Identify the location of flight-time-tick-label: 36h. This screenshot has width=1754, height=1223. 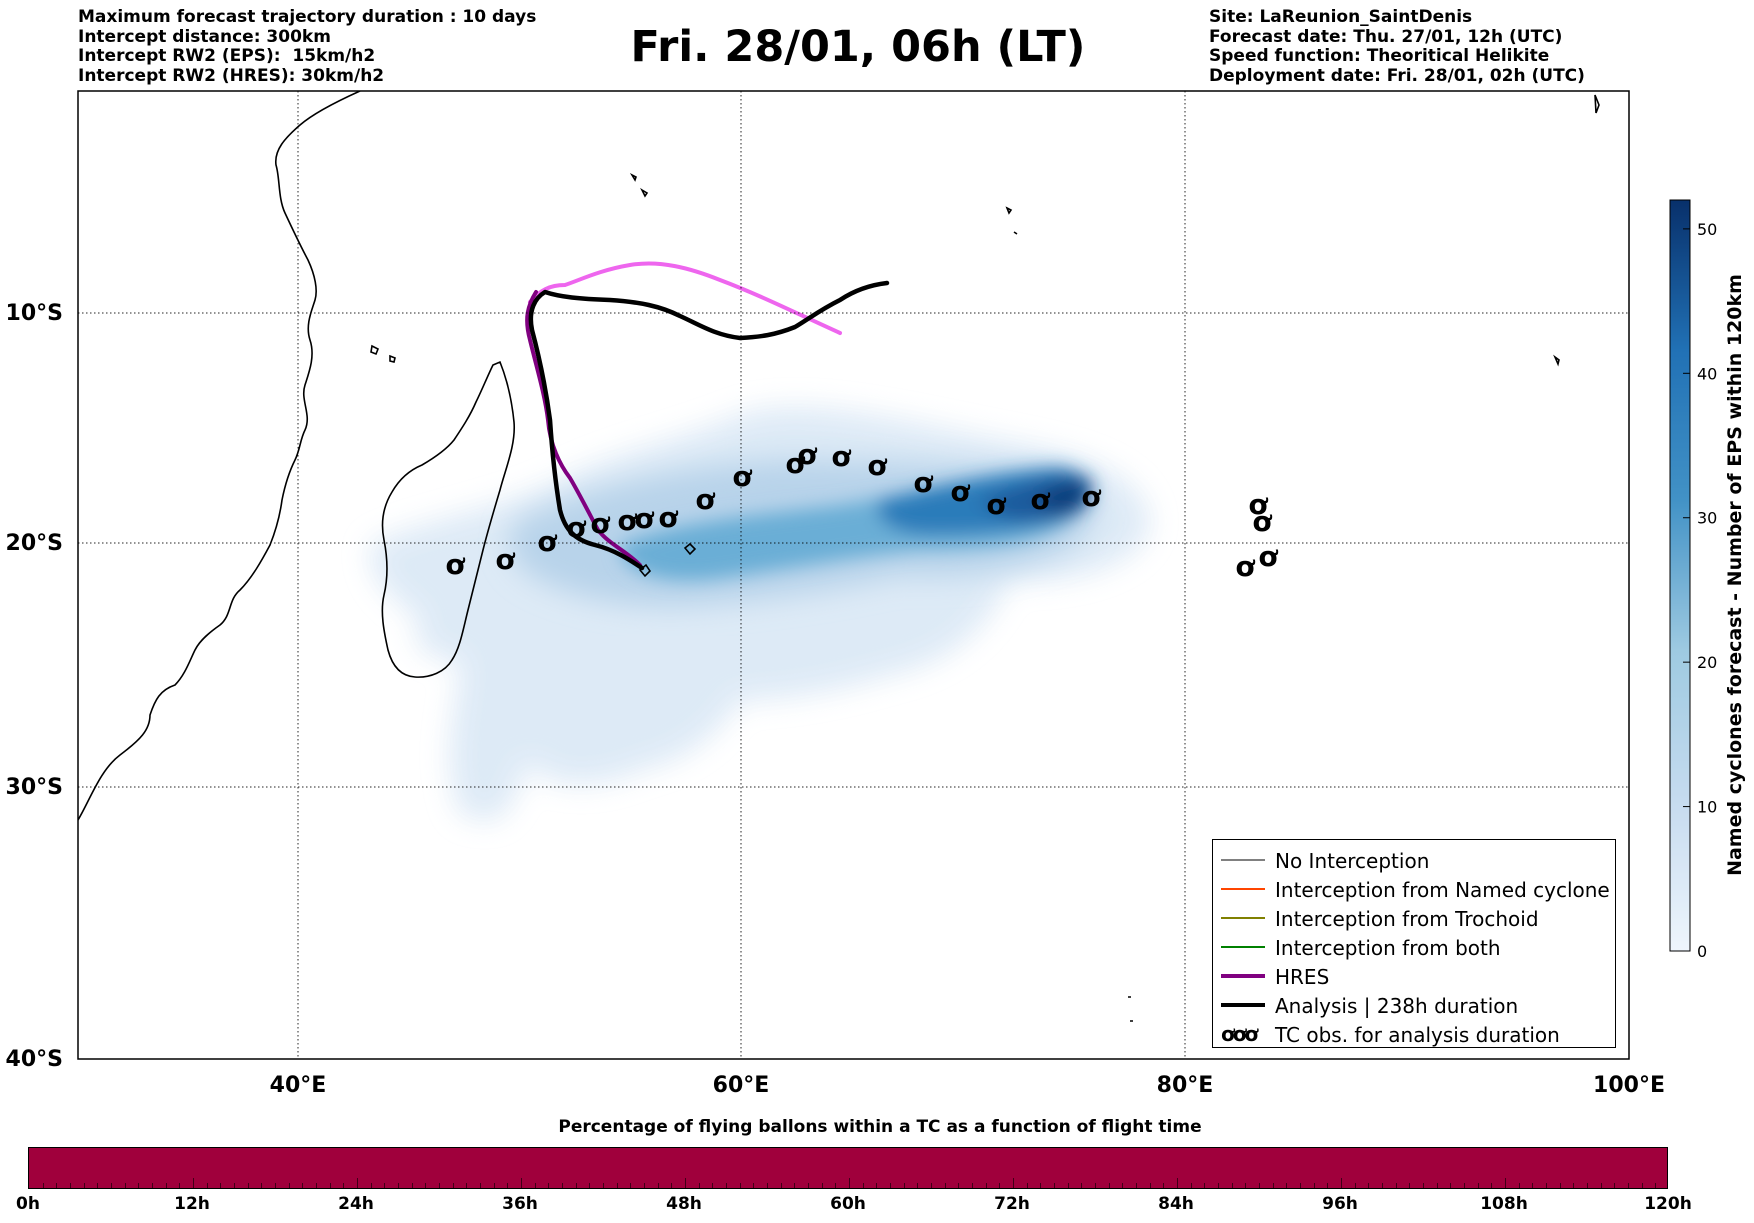
(520, 1204).